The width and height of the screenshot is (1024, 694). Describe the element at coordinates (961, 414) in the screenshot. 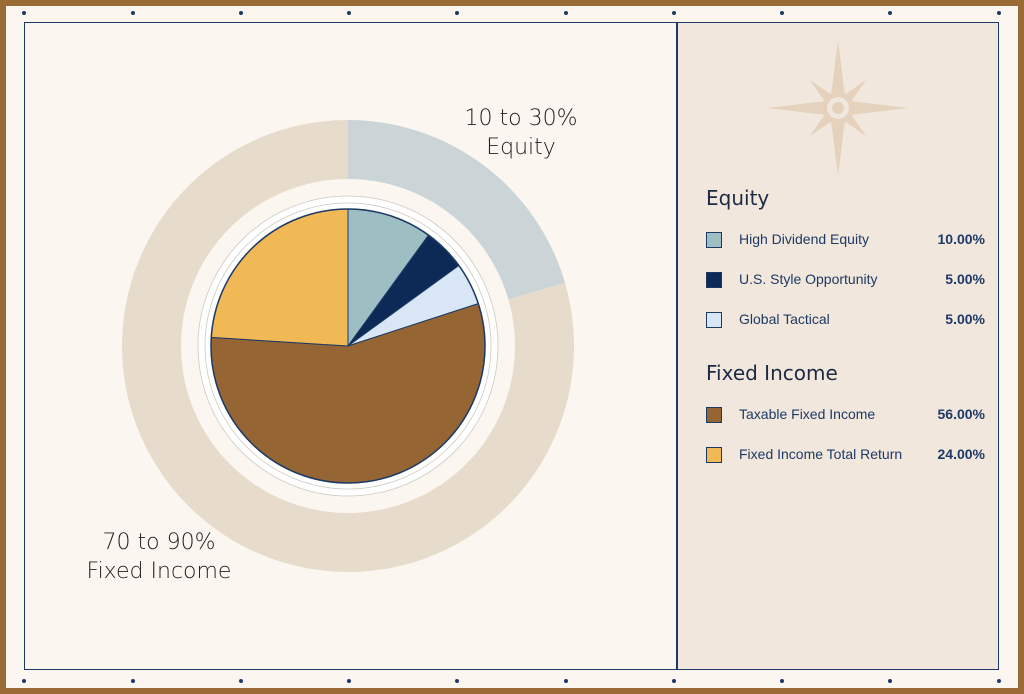

I see `legend-item-value: 56.00%` at that location.